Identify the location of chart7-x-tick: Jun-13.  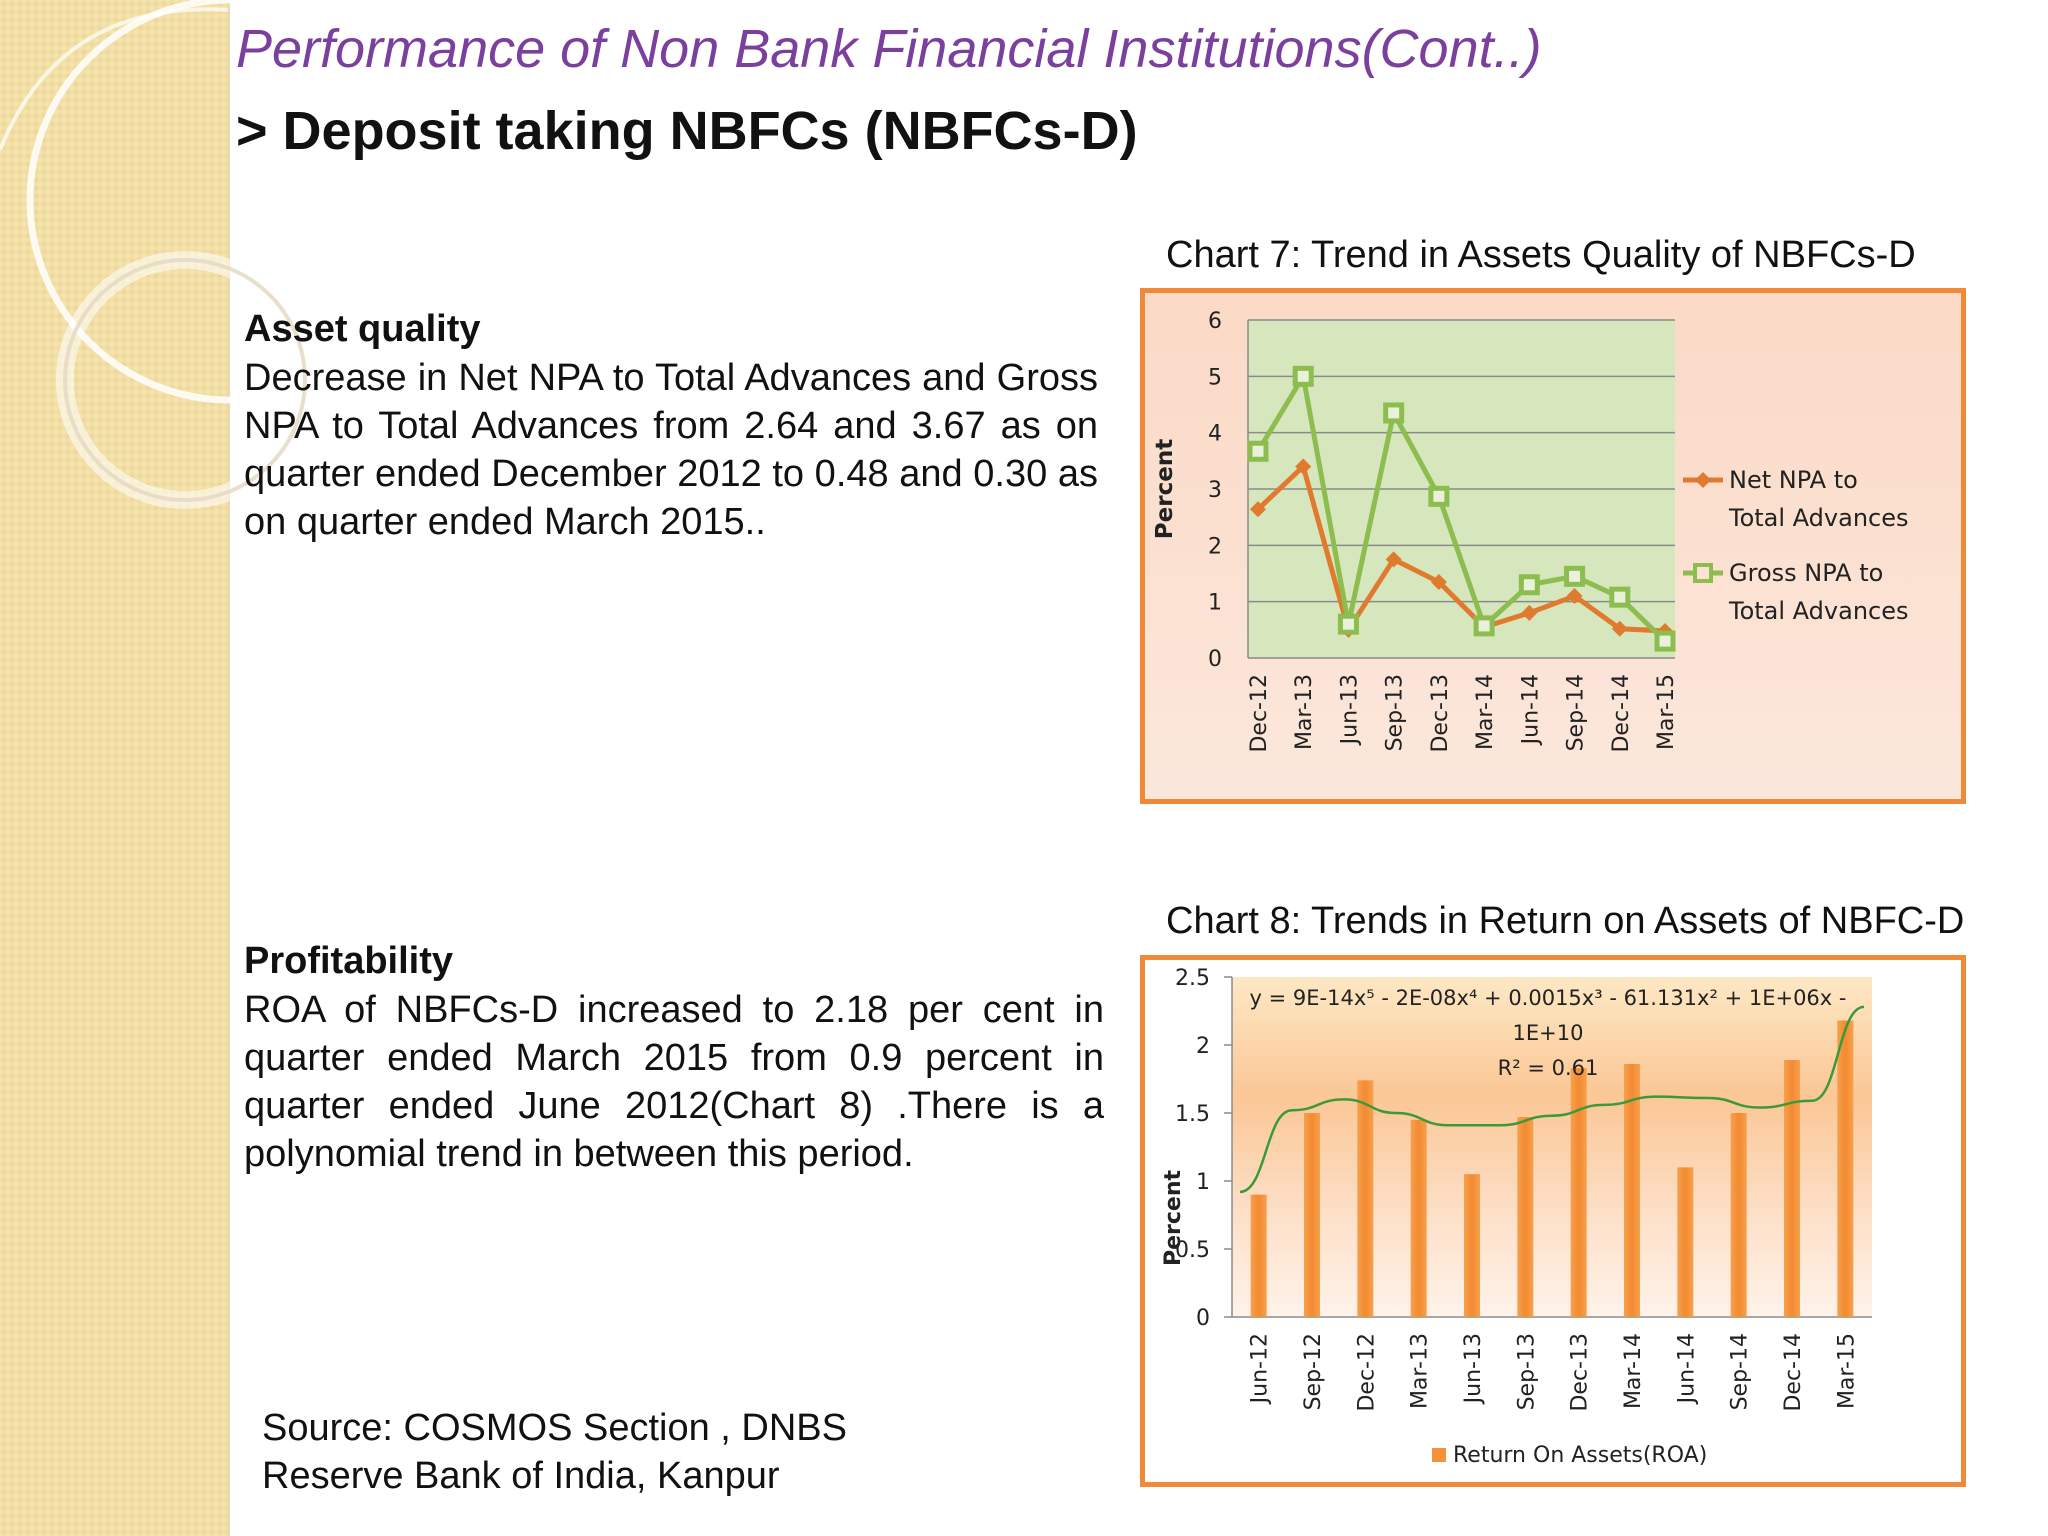
(1349, 710).